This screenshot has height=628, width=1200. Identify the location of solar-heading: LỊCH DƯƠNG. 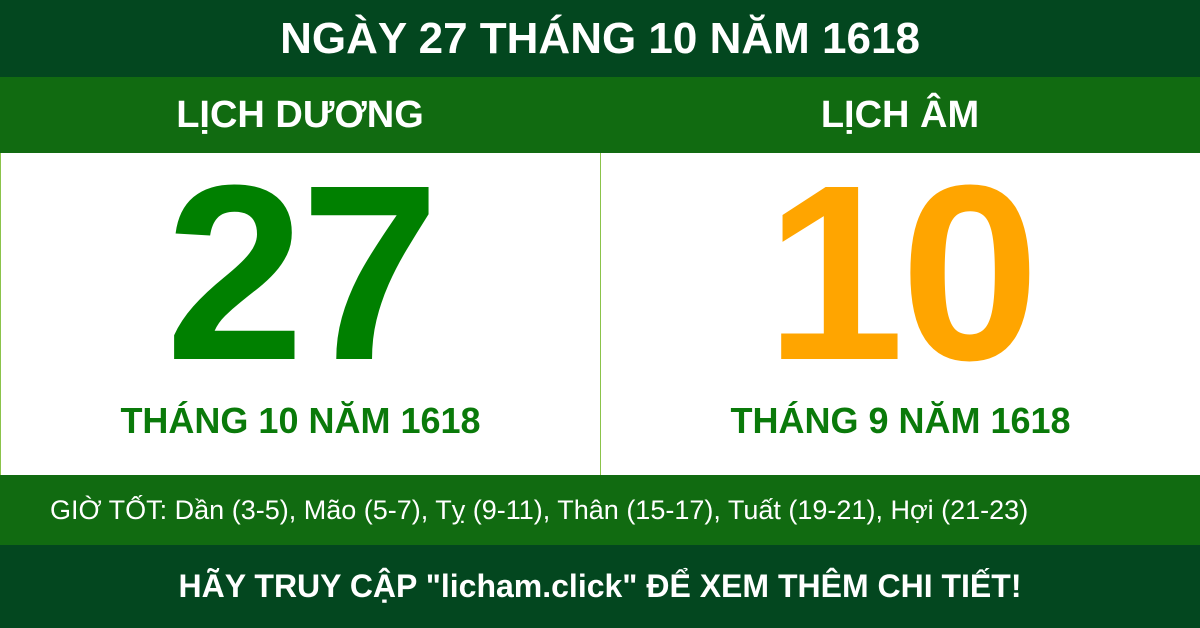
(300, 114).